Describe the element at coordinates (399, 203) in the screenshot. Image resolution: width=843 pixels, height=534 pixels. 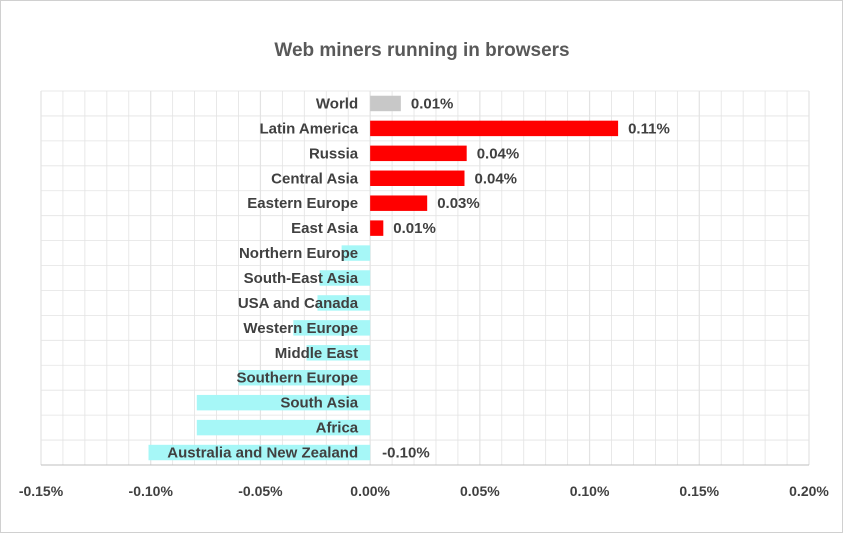
I see `bar-eastern-europe` at that location.